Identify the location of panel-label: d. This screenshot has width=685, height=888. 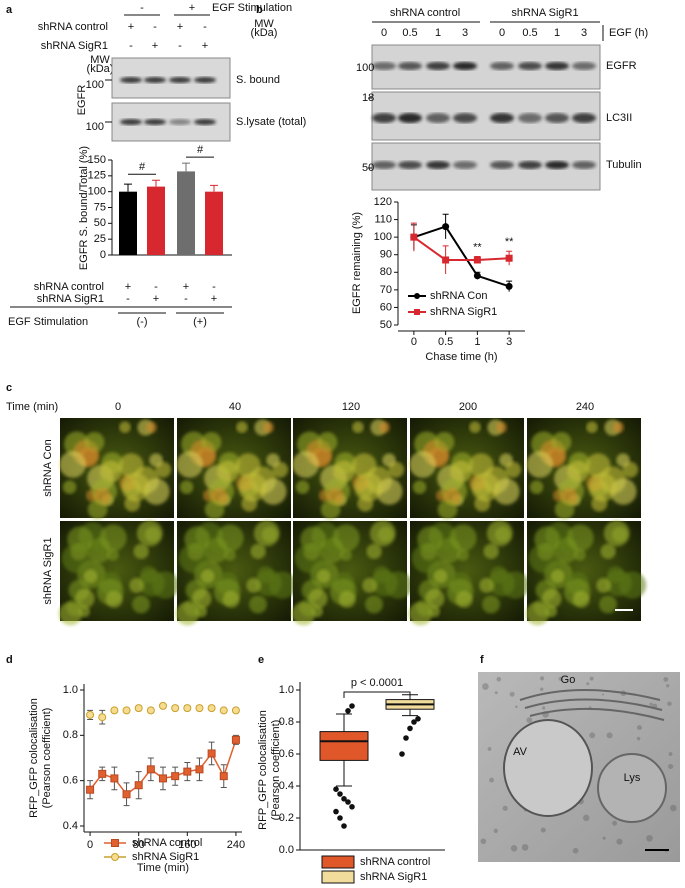
(9, 660).